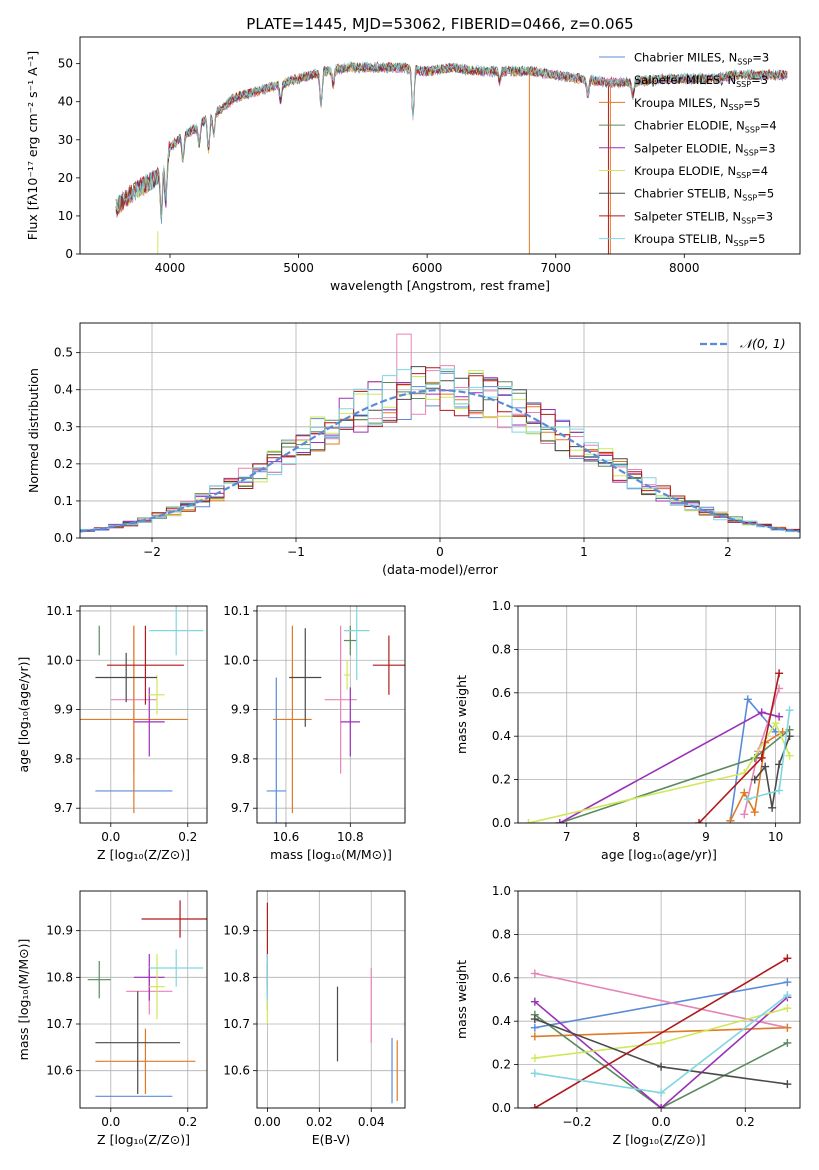 This screenshot has height=1170, width=819. What do you see at coordinates (170, 268) in the screenshot?
I see `x-tick-label: 4000` at bounding box center [170, 268].